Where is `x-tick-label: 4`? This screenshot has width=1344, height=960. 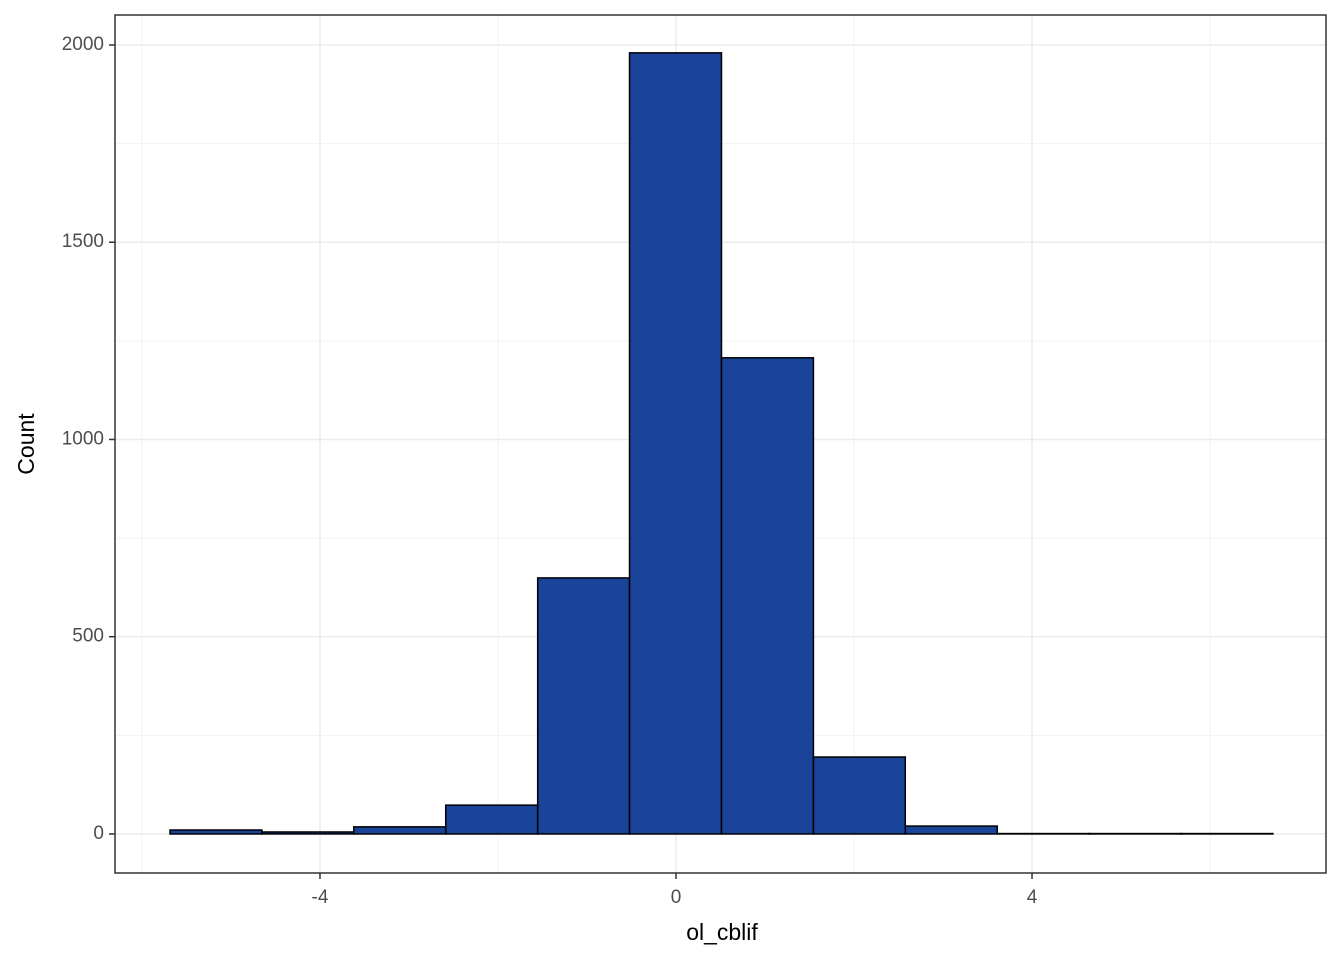 x-tick-label: 4 is located at coordinates (1032, 897).